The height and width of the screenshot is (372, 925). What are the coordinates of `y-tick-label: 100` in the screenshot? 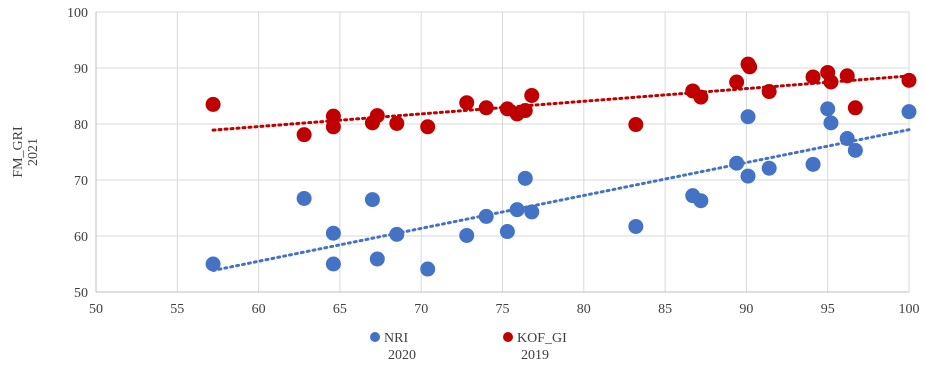 It's located at (77, 13).